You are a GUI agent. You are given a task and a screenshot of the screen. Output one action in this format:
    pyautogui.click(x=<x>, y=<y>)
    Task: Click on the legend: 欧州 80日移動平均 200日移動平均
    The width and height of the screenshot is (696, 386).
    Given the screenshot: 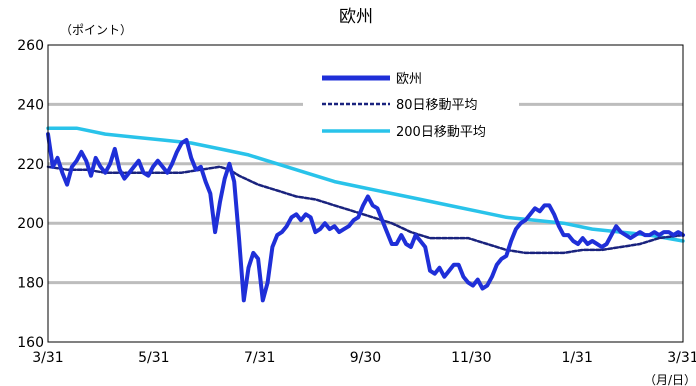 What is the action you would take?
    pyautogui.click(x=411, y=103)
    